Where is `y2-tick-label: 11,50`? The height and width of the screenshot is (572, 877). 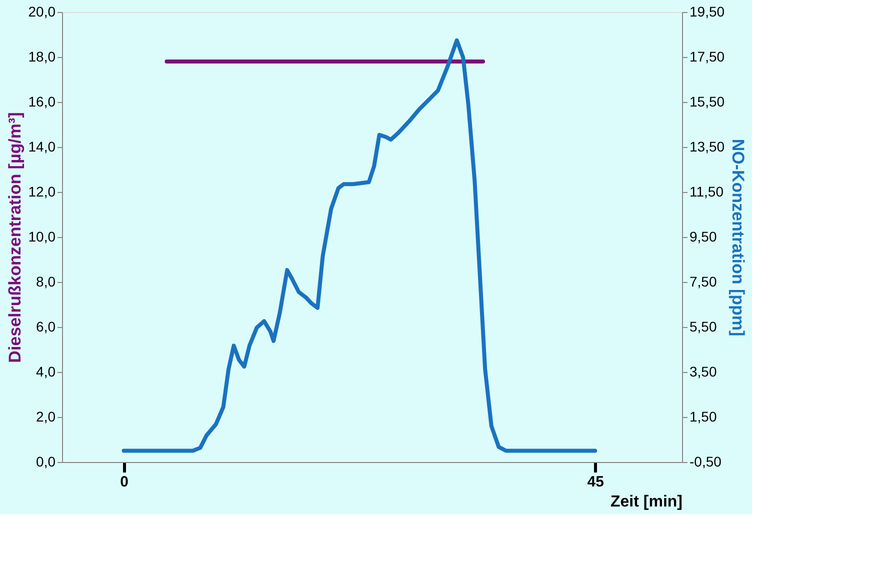
y2-tick-label: 11,50 is located at coordinates (707, 192).